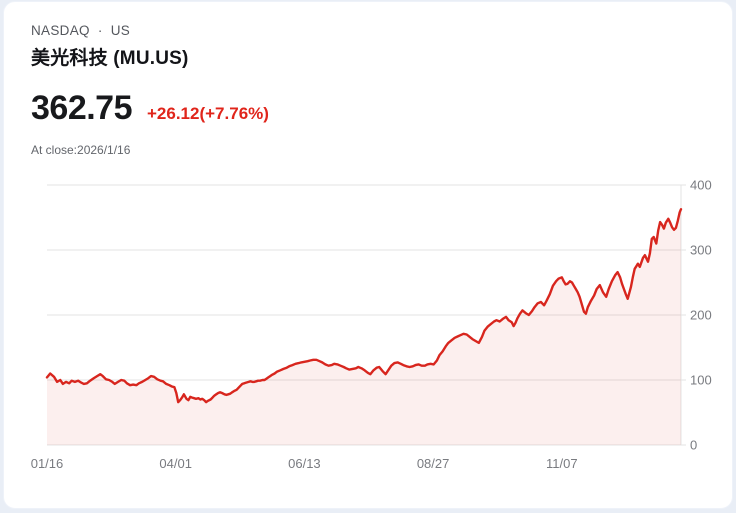 The height and width of the screenshot is (513, 736). What do you see at coordinates (693, 445) in the screenshot?
I see `y-axis-label: 0` at bounding box center [693, 445].